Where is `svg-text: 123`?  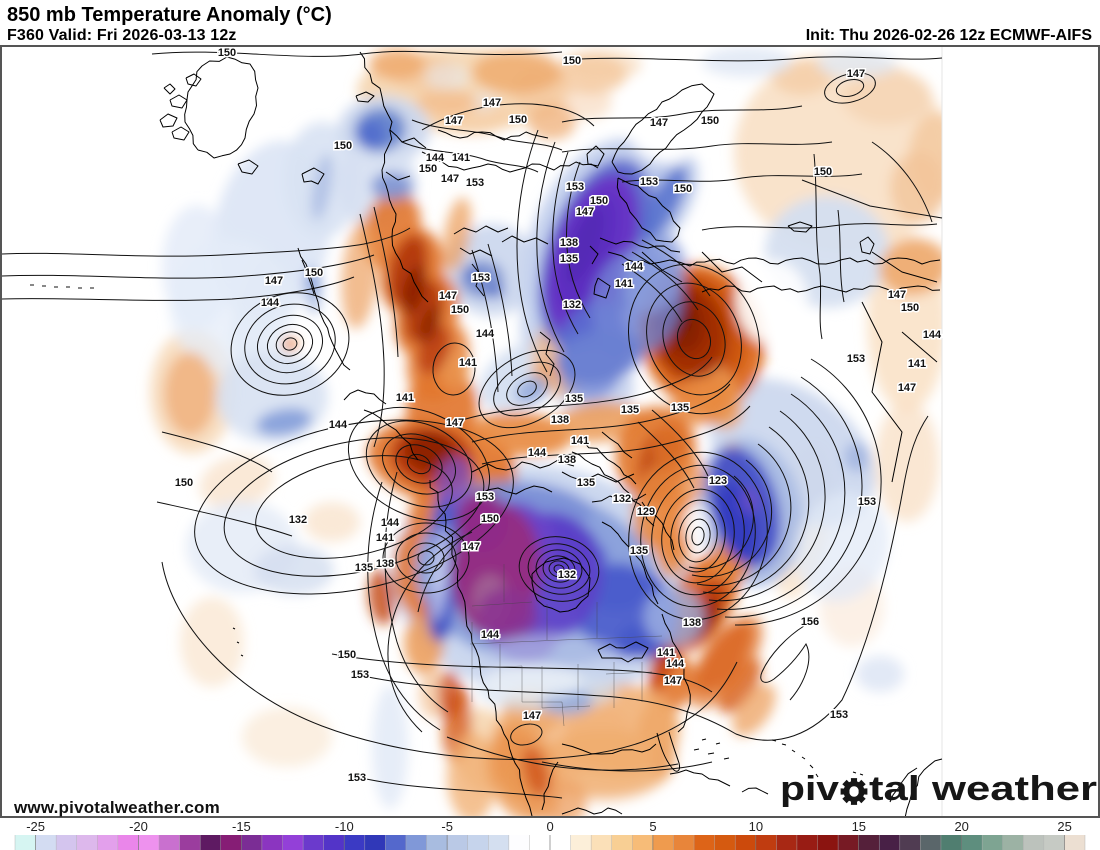 svg-text: 123 is located at coordinates (718, 481).